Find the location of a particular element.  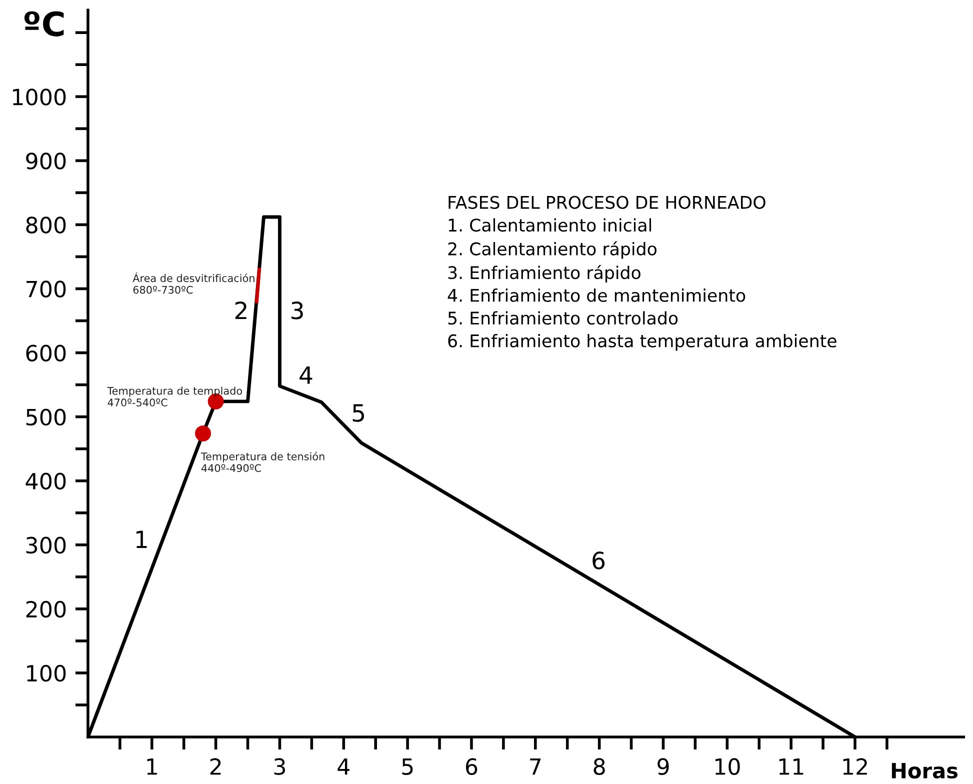

y-tick-label: 500 is located at coordinates (46, 417).